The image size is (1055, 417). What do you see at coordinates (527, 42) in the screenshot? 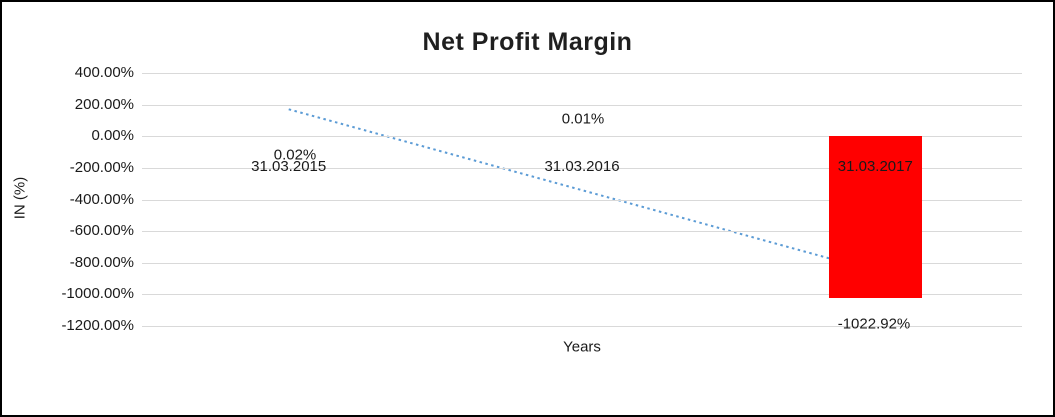
I see `chart-title: Net Profit Margin` at bounding box center [527, 42].